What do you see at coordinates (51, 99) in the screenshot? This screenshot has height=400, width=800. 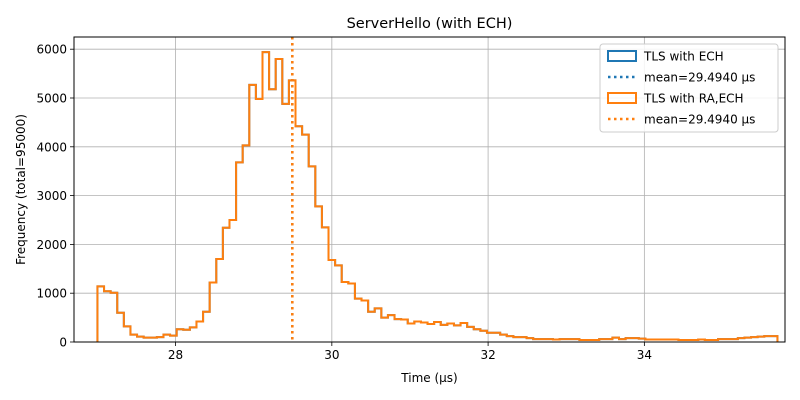 I see `y-tick-label: 5000` at bounding box center [51, 99].